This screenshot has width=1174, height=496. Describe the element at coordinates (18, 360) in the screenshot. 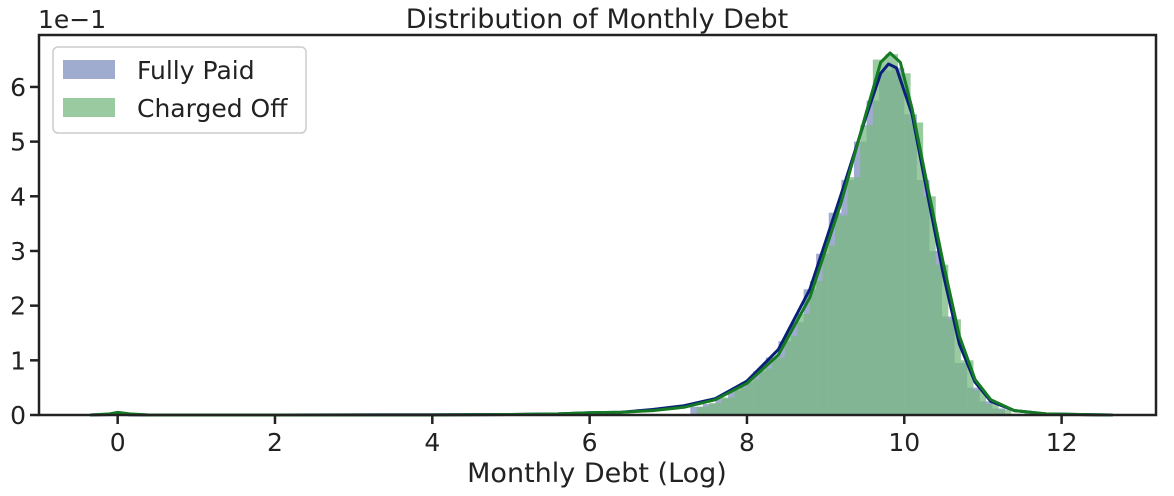

I see `y-tick-label-1: 1` at that location.